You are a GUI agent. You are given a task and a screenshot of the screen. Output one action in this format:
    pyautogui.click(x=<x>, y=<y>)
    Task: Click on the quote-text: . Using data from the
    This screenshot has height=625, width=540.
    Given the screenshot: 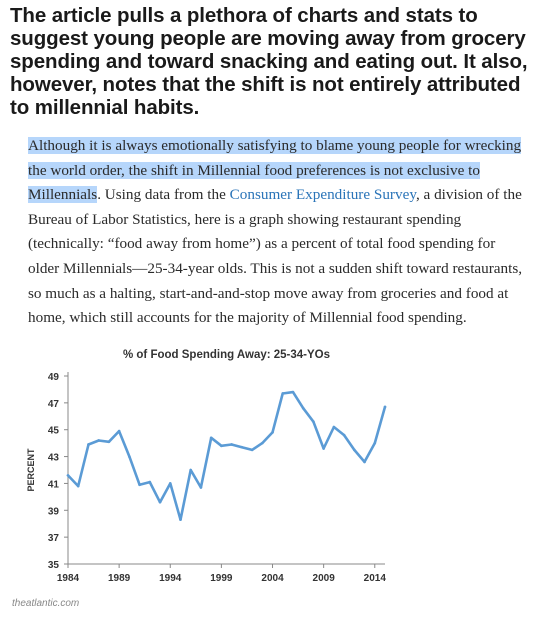 What is the action you would take?
    pyautogui.click(x=163, y=195)
    